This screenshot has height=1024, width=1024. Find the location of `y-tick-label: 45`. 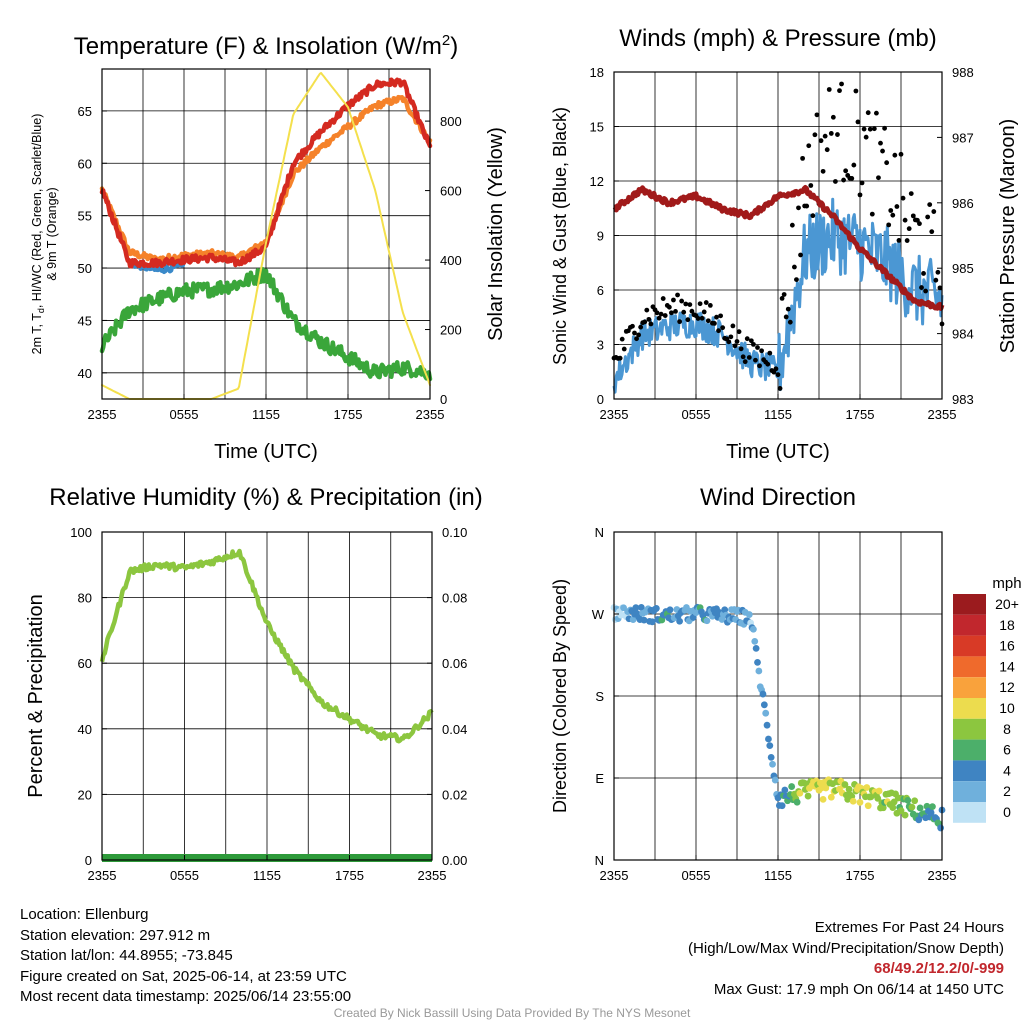

y-tick-label: 45 is located at coordinates (85, 320).